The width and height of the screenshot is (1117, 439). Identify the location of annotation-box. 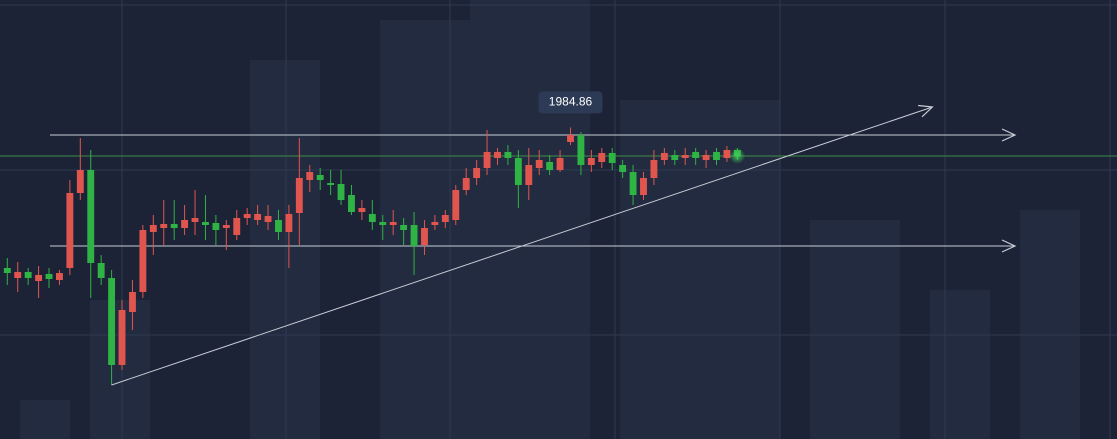
(570, 102).